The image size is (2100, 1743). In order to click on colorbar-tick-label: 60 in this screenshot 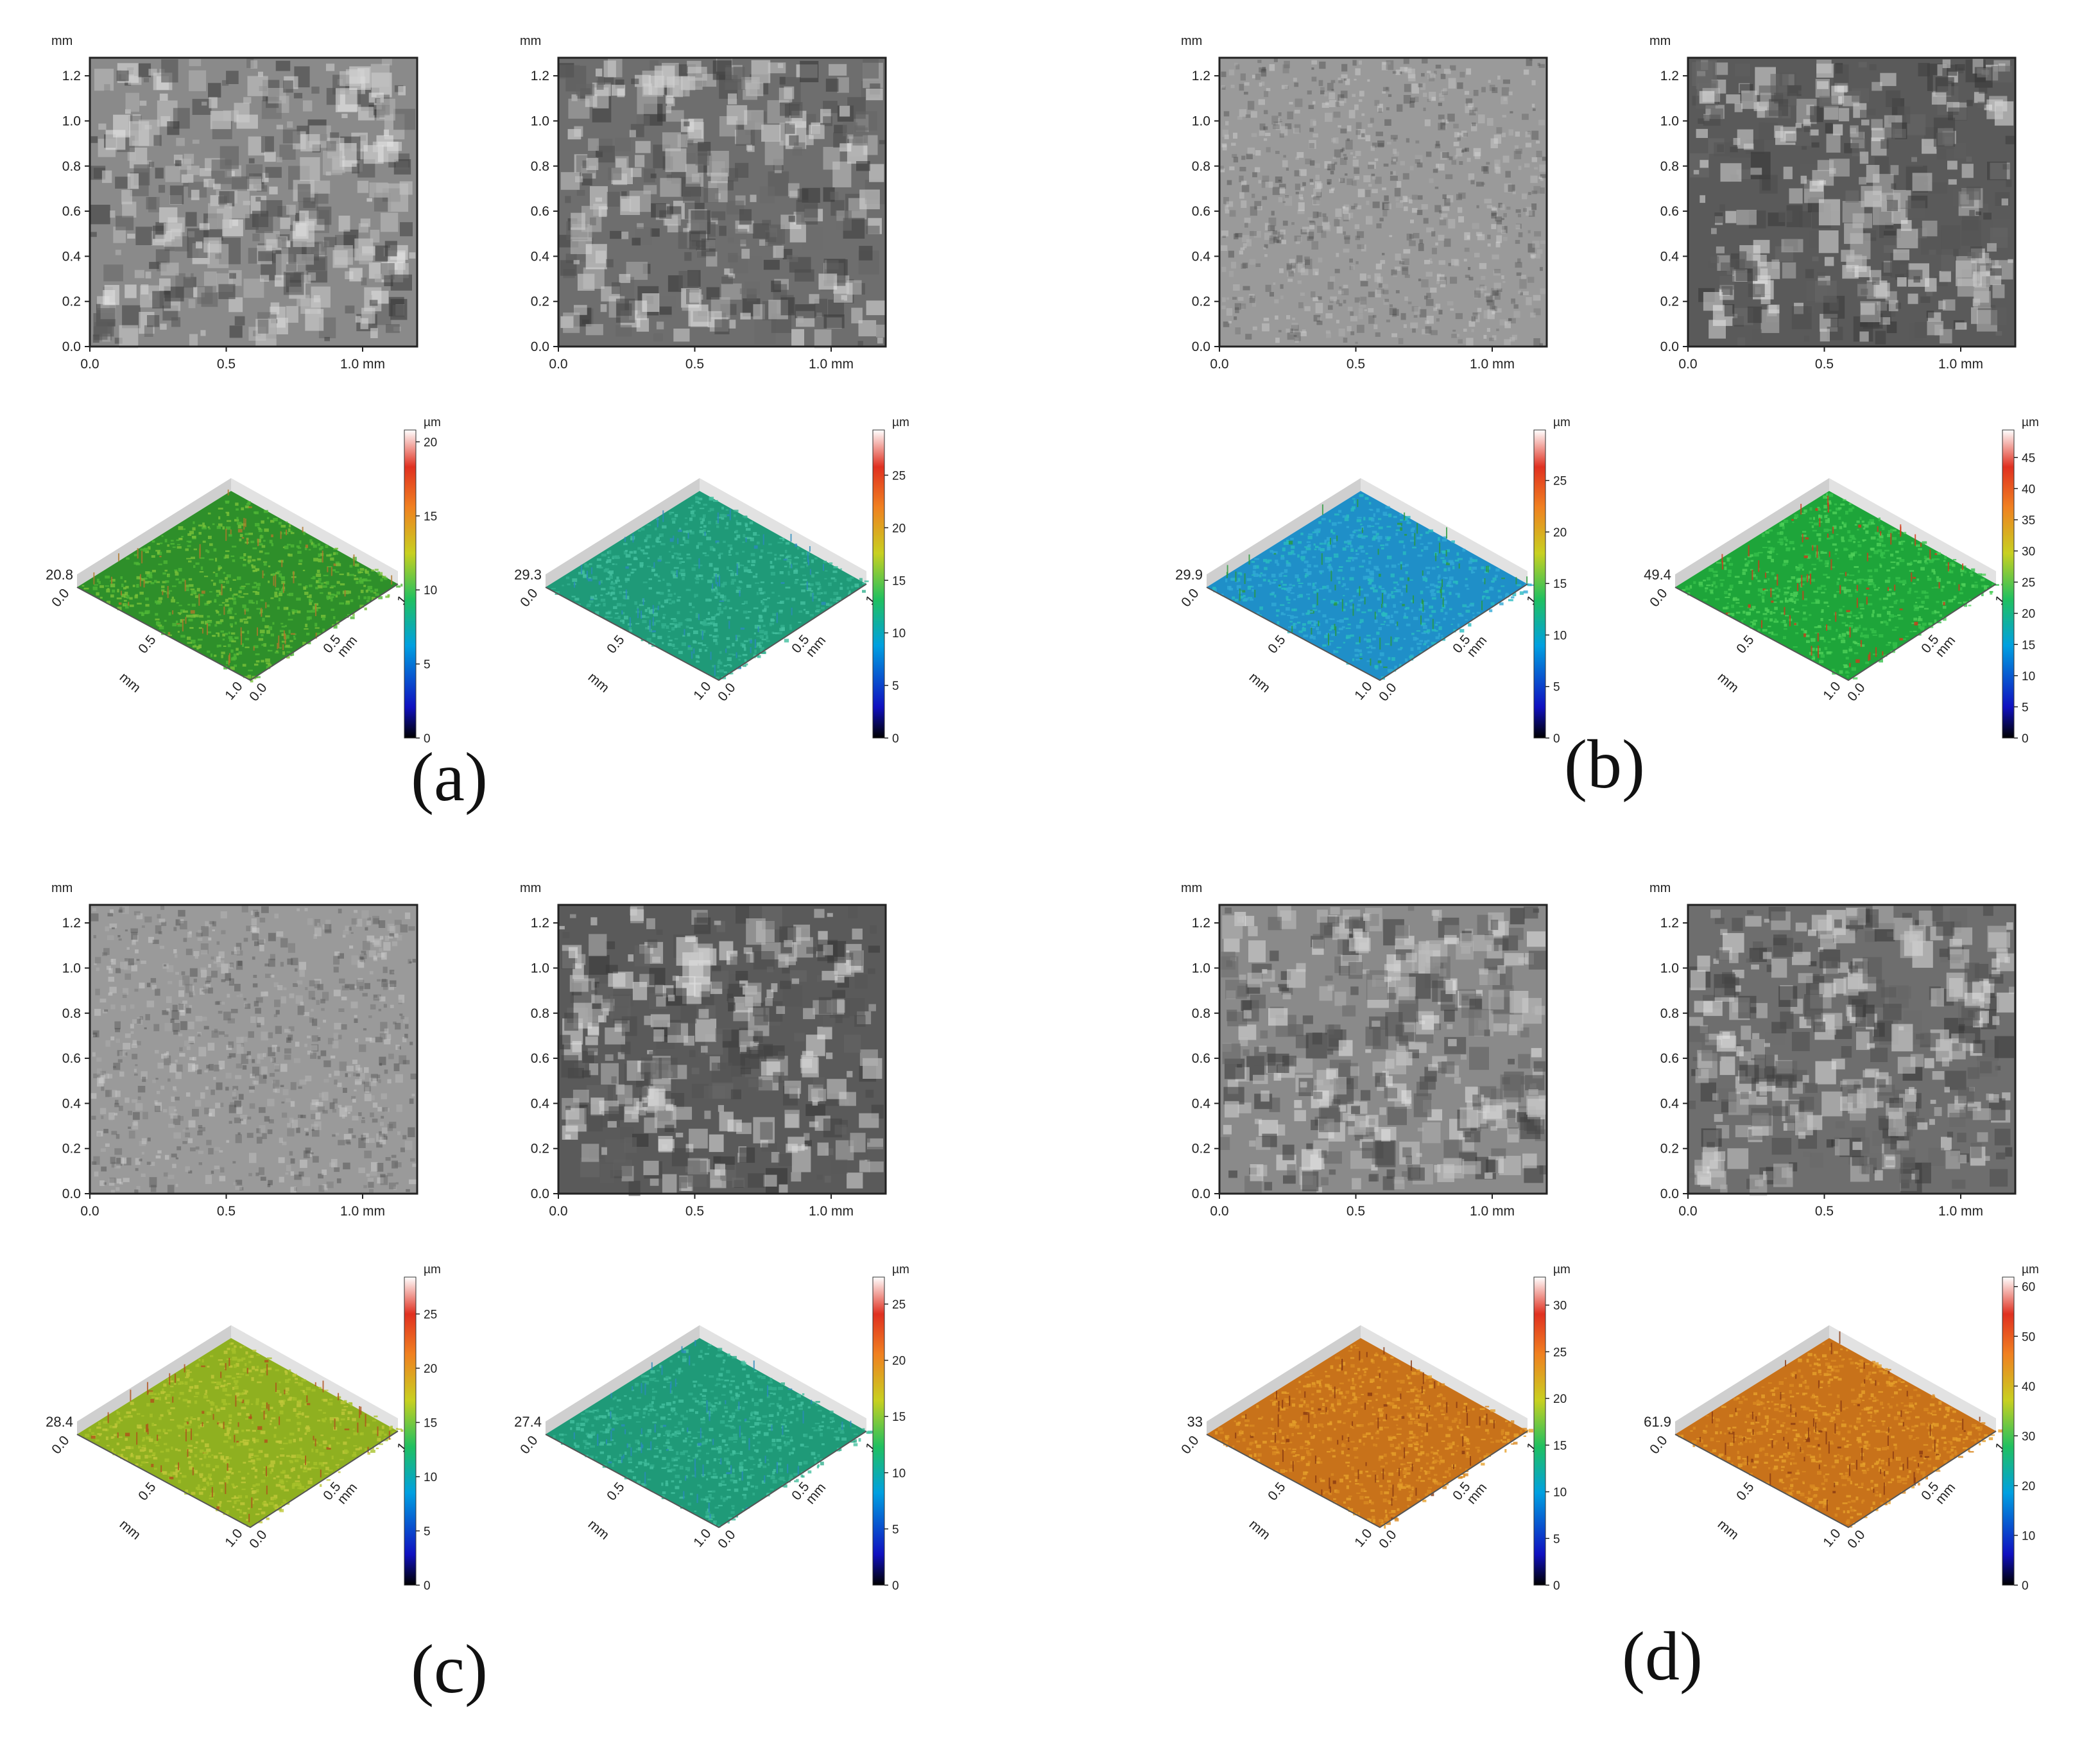, I will do `click(2028, 1288)`.